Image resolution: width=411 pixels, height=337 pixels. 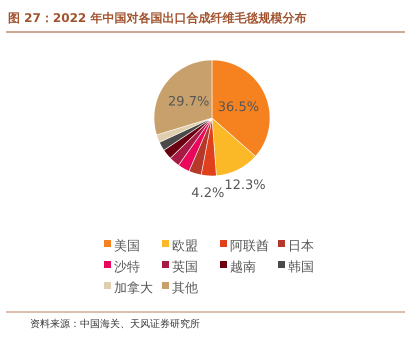 I want to click on legend-label: 英国, so click(x=185, y=267).